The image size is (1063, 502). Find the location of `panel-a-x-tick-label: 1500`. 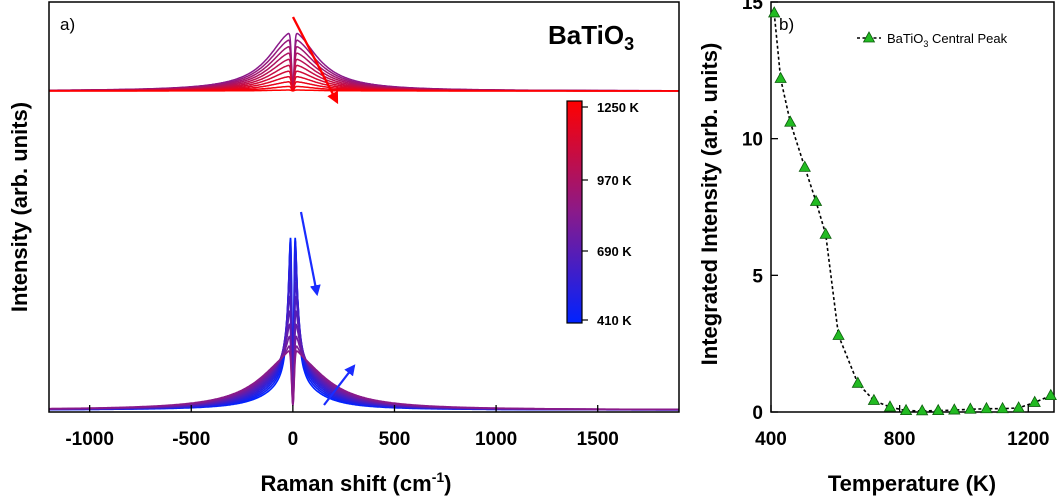

panel-a-x-tick-label: 1500 is located at coordinates (598, 439).